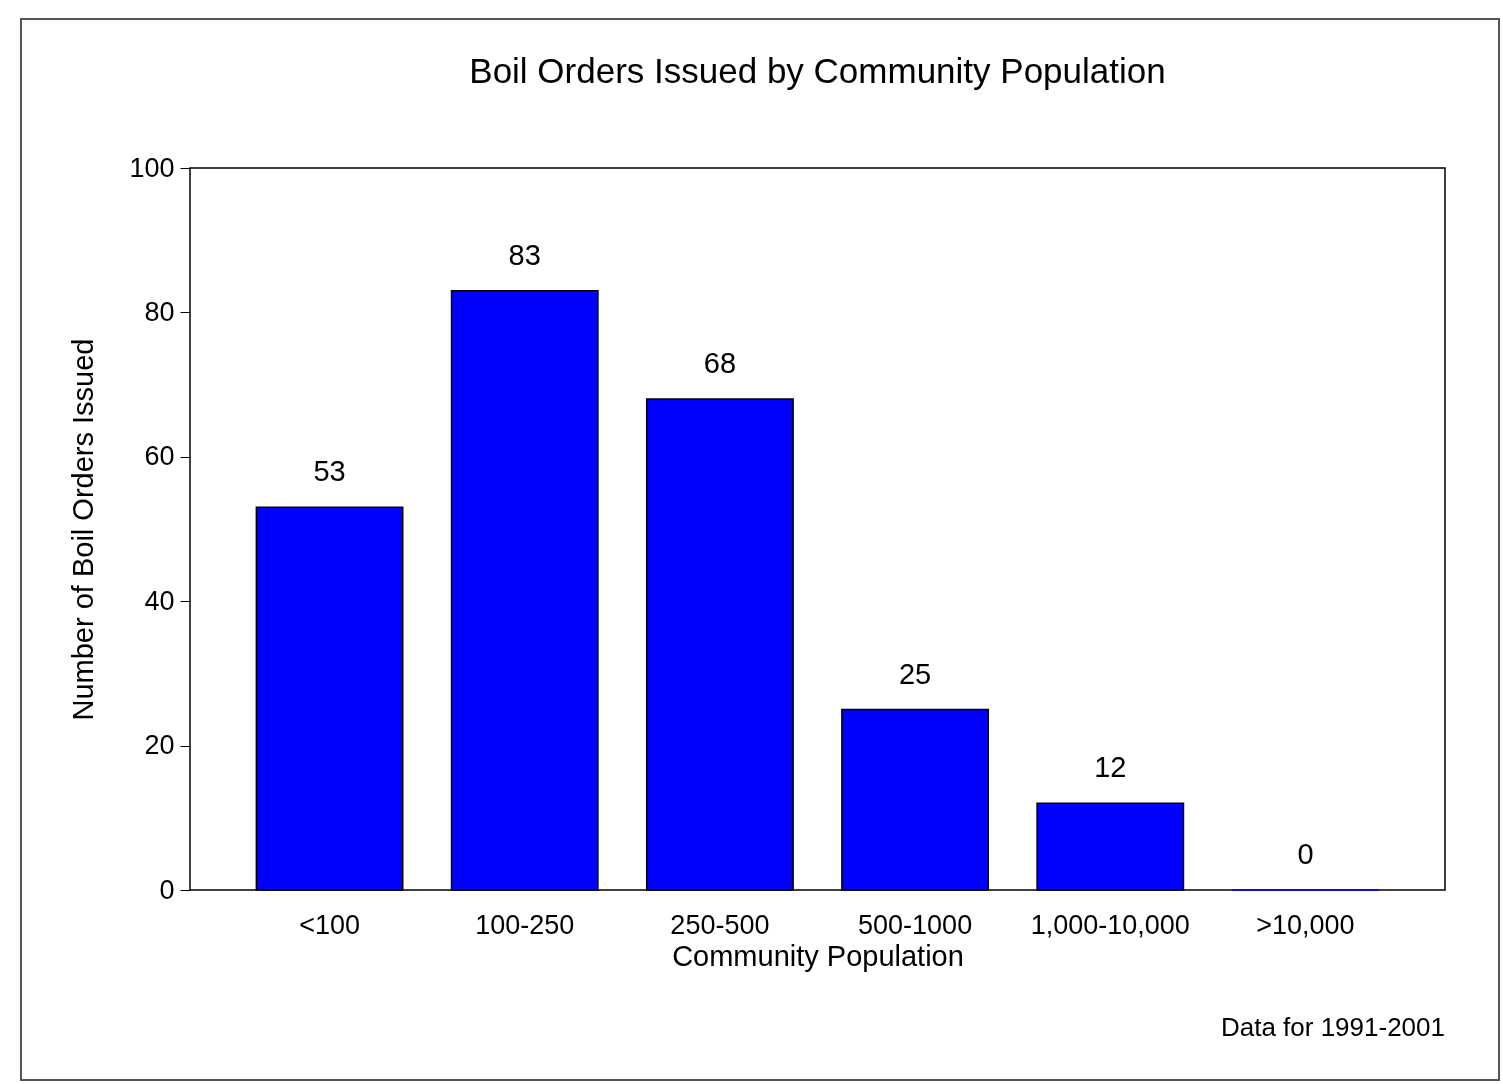 The height and width of the screenshot is (1084, 1503). I want to click on chart-title: Boil Orders Issued by Community Population, so click(817, 70).